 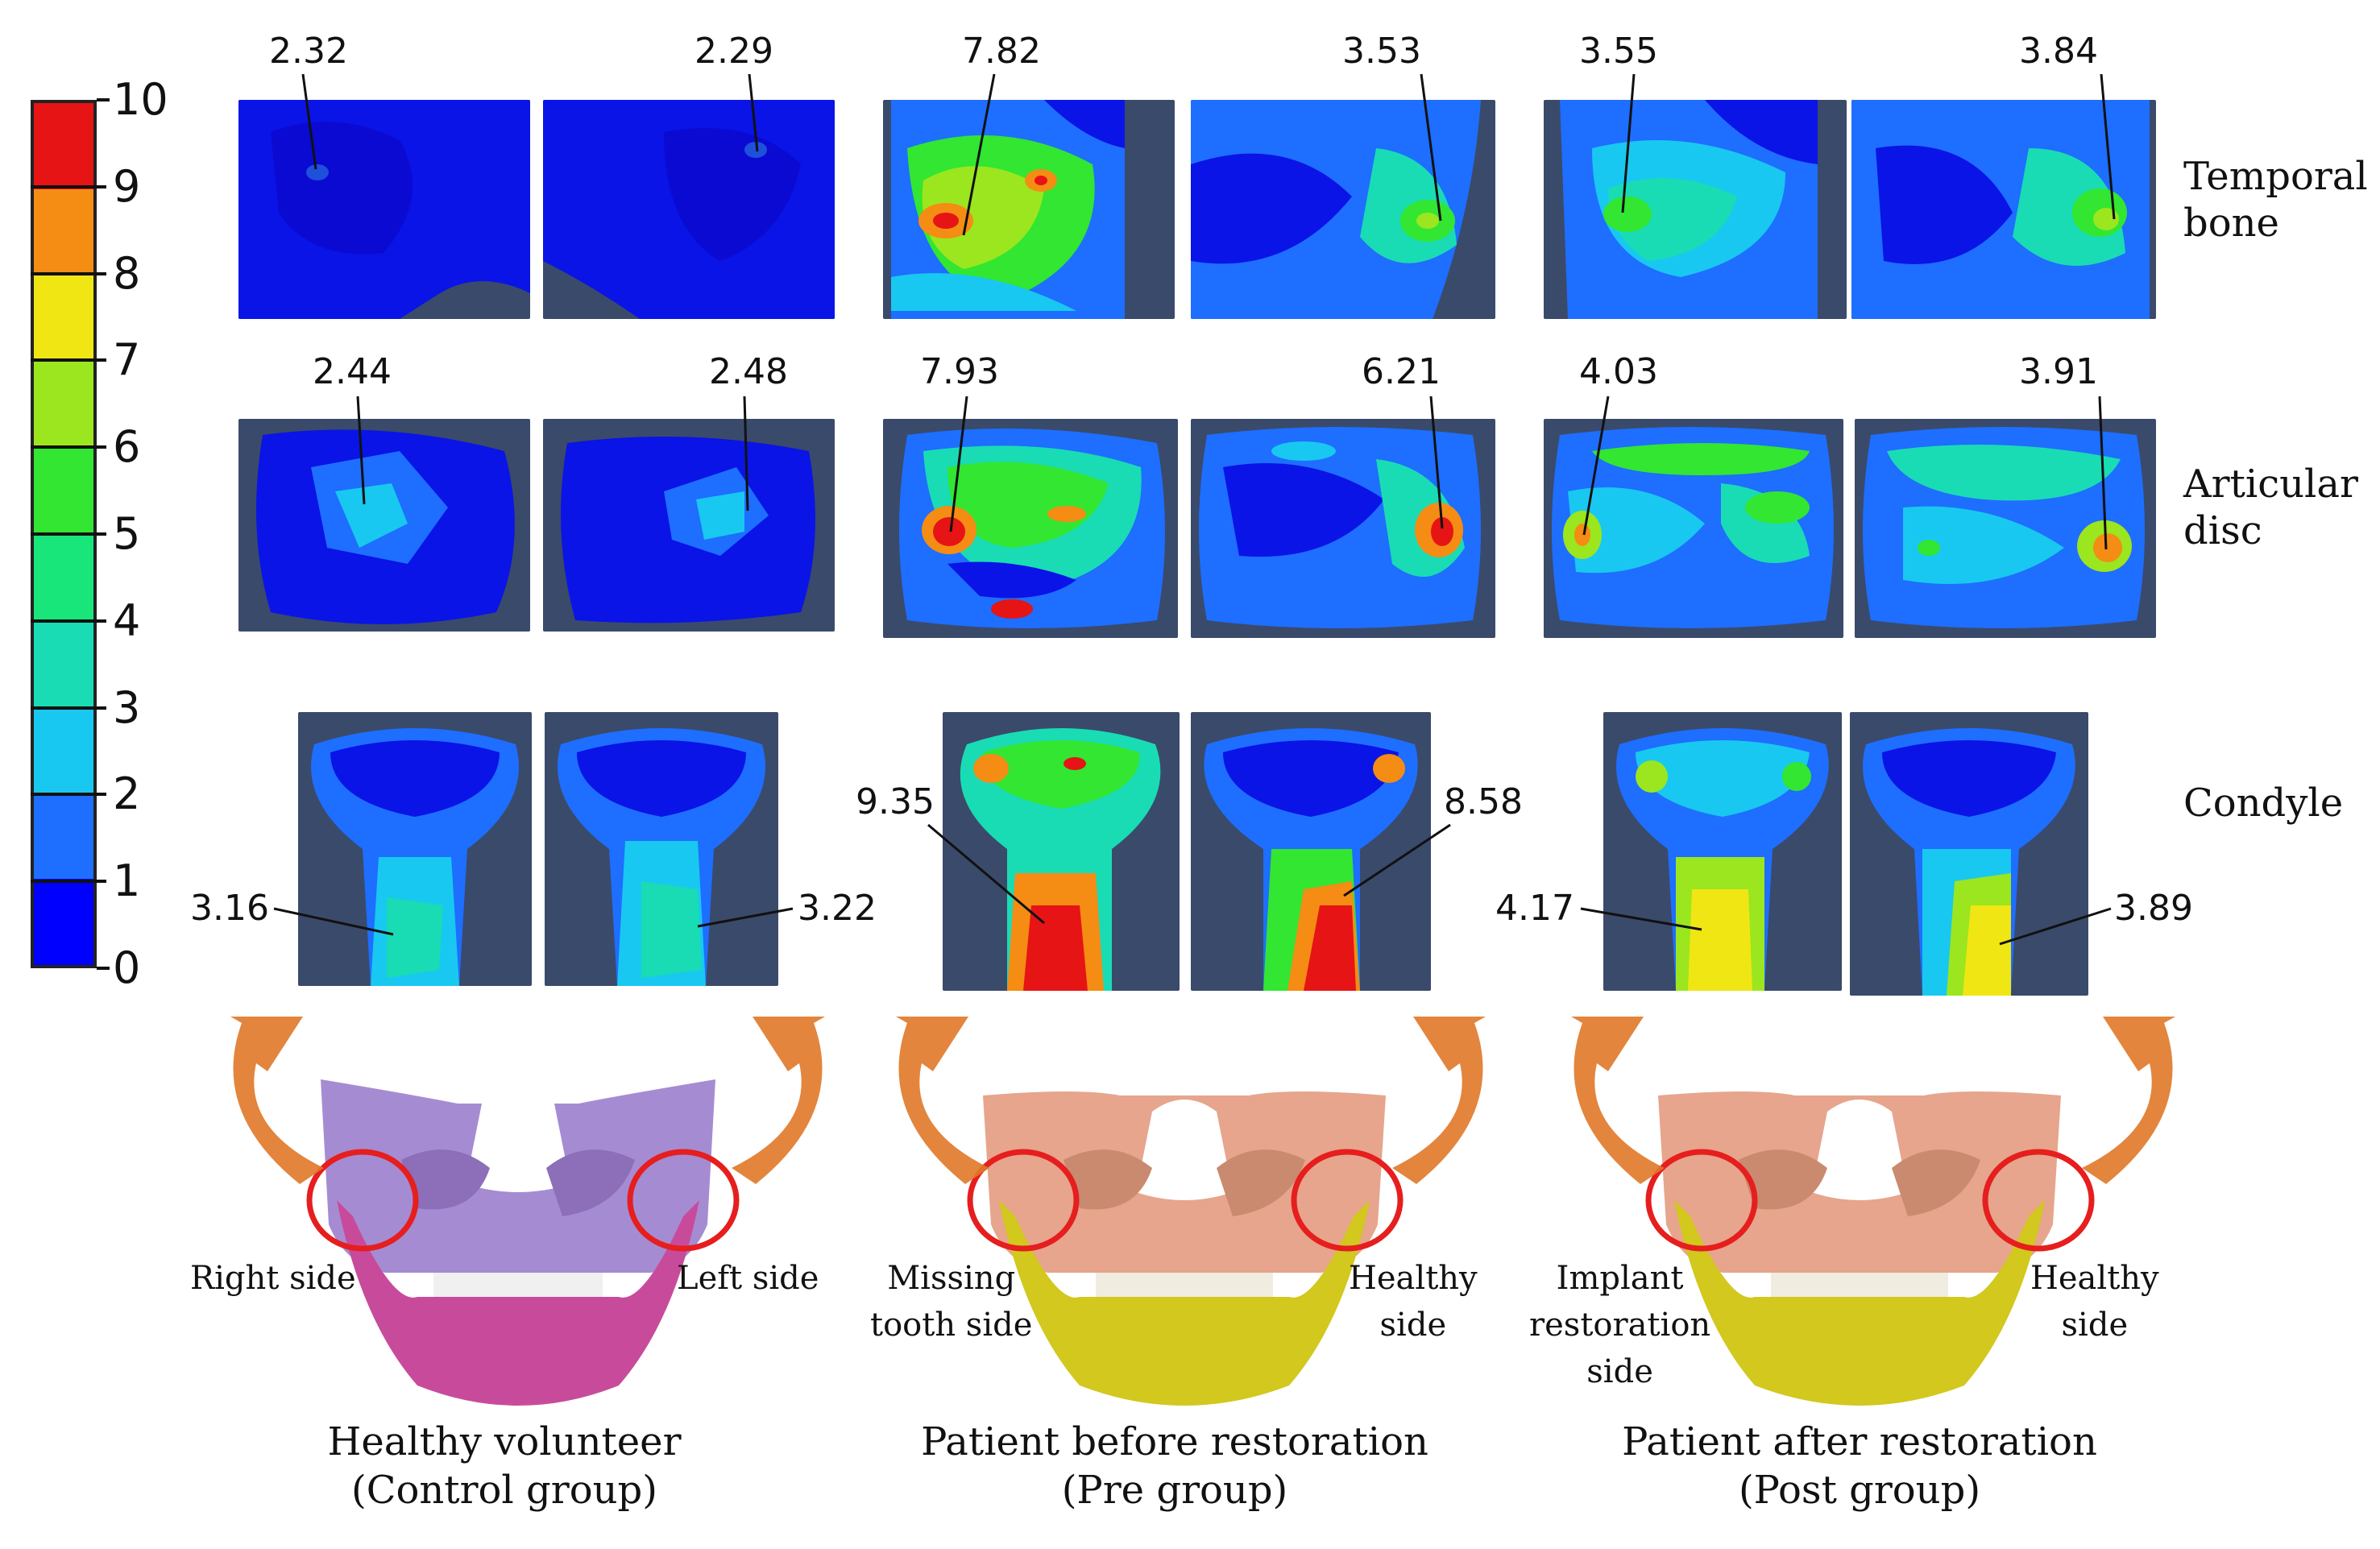 I want to click on value-disc-post-healthy: 3.91, so click(x=2058, y=371).